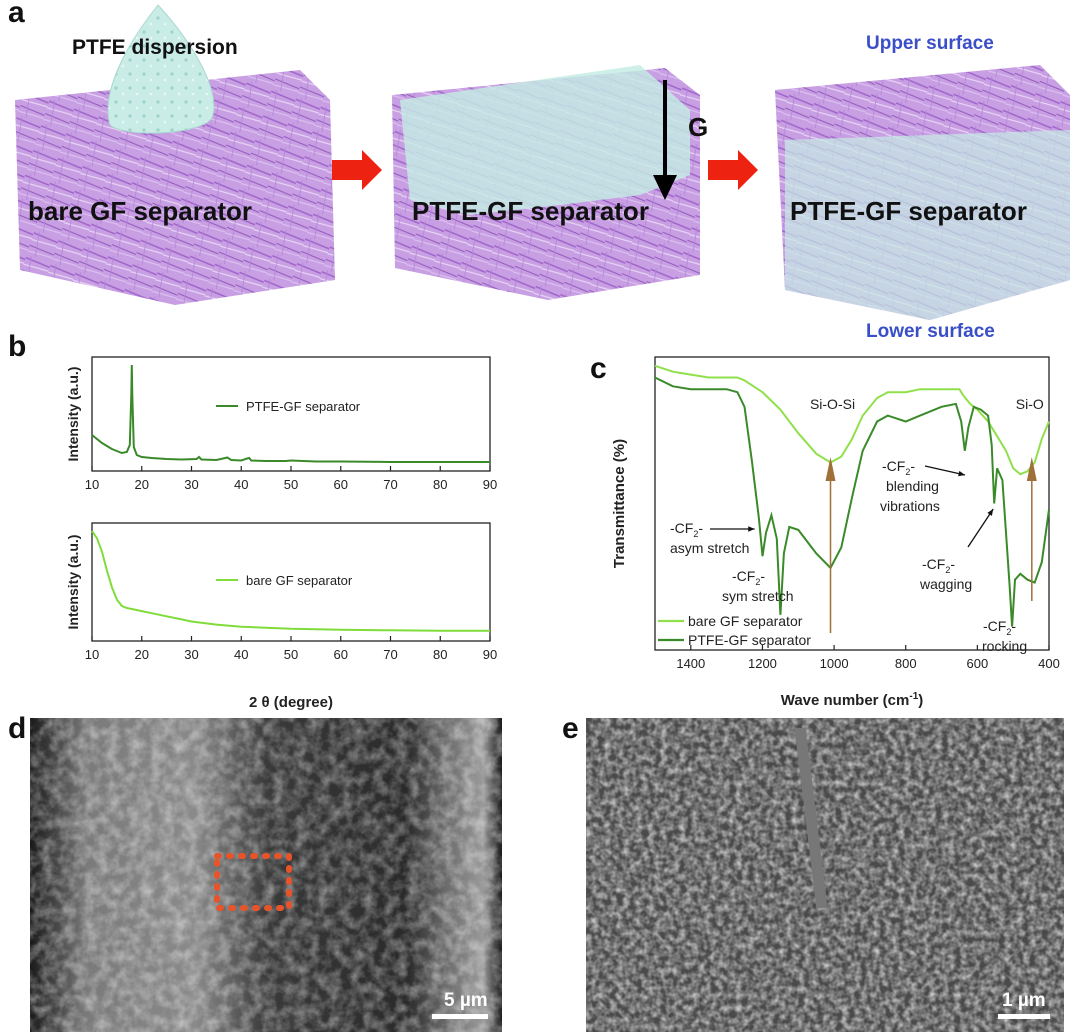  I want to click on ptfe-coating-bottom, so click(927, 225).